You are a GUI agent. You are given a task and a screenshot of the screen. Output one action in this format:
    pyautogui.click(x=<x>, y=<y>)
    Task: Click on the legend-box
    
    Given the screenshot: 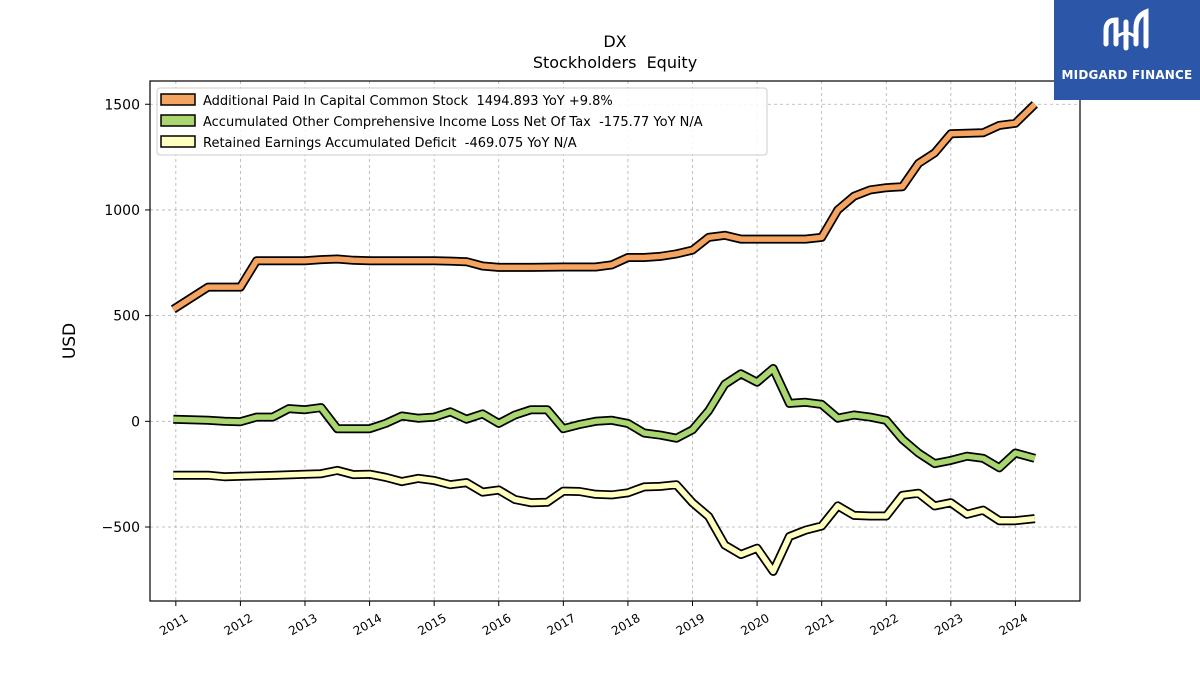 What is the action you would take?
    pyautogui.click(x=462, y=121)
    